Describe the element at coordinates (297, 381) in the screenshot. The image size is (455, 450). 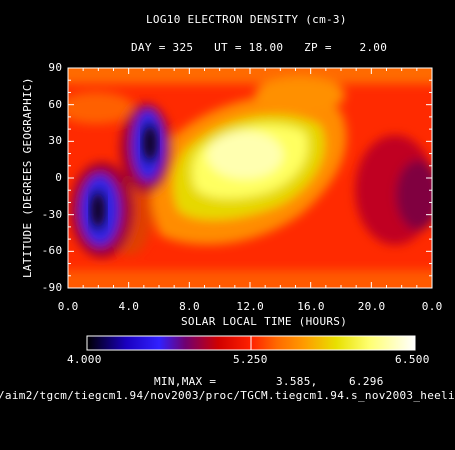
I see `min-value: 3.585,` at that location.